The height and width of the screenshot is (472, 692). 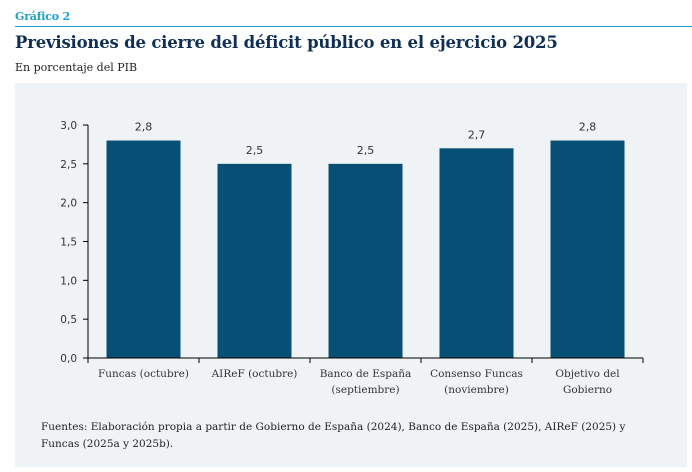 What do you see at coordinates (476, 382) in the screenshot?
I see `x-tick-label: Consenso Funcas (noviembre)` at bounding box center [476, 382].